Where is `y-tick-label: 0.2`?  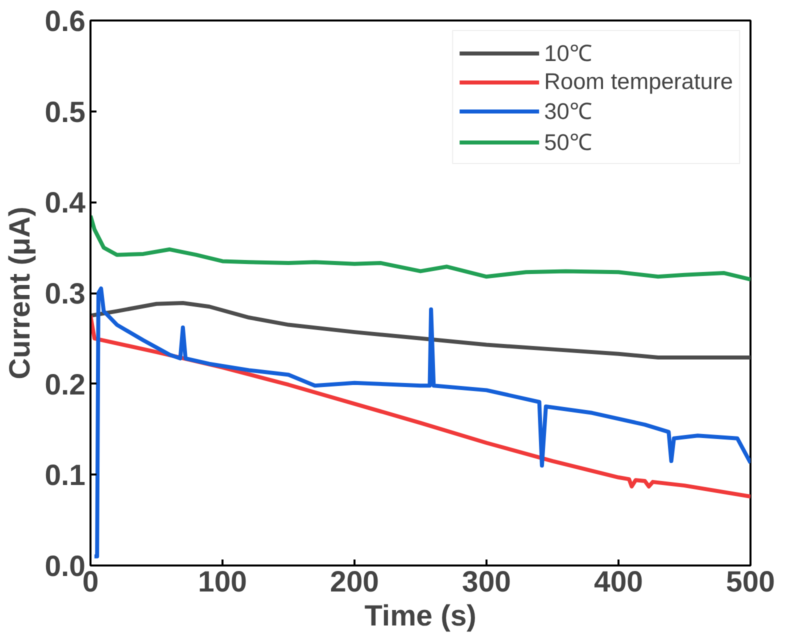
y-tick-label: 0.2 is located at coordinates (65, 385).